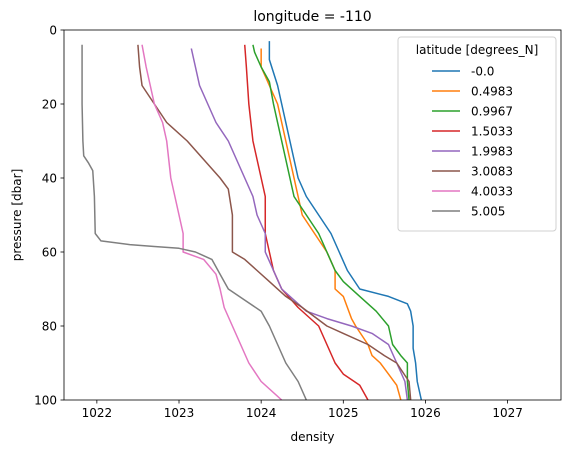  What do you see at coordinates (261, 413) in the screenshot?
I see `x-tick-label-2: 1024` at bounding box center [261, 413].